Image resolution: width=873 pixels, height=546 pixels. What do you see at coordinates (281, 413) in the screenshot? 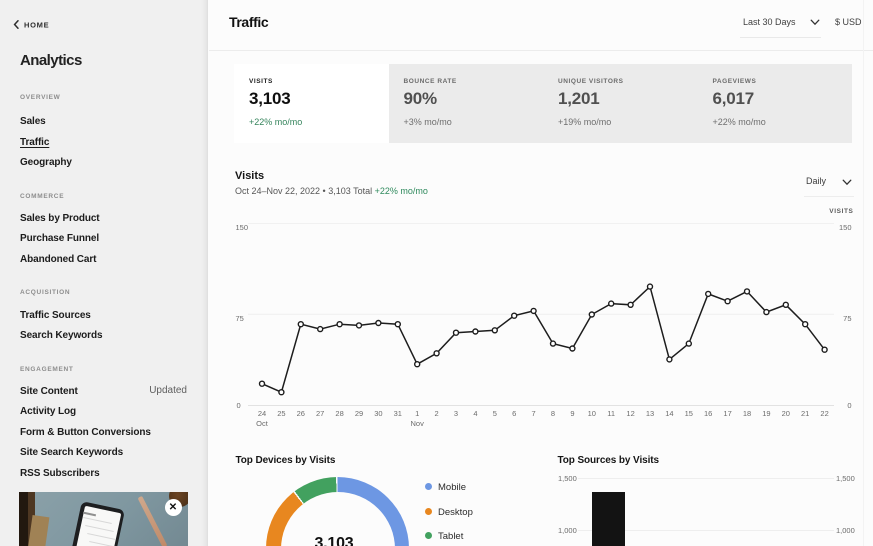
I see `svg-text: 25` at bounding box center [281, 413].